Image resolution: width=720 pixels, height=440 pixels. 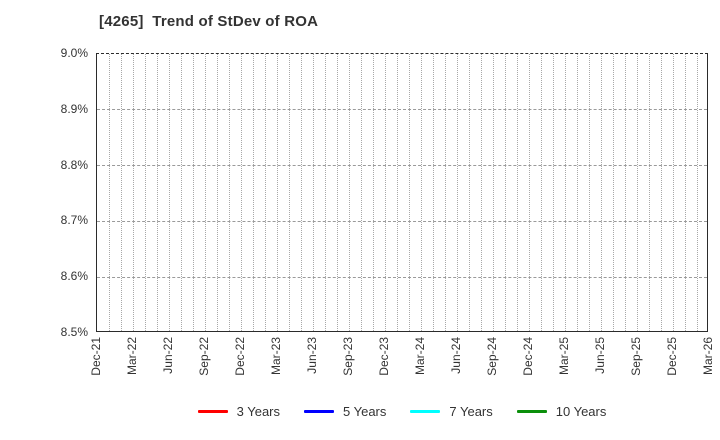 I want to click on x-tick-label: Jun-22, so click(x=168, y=355).